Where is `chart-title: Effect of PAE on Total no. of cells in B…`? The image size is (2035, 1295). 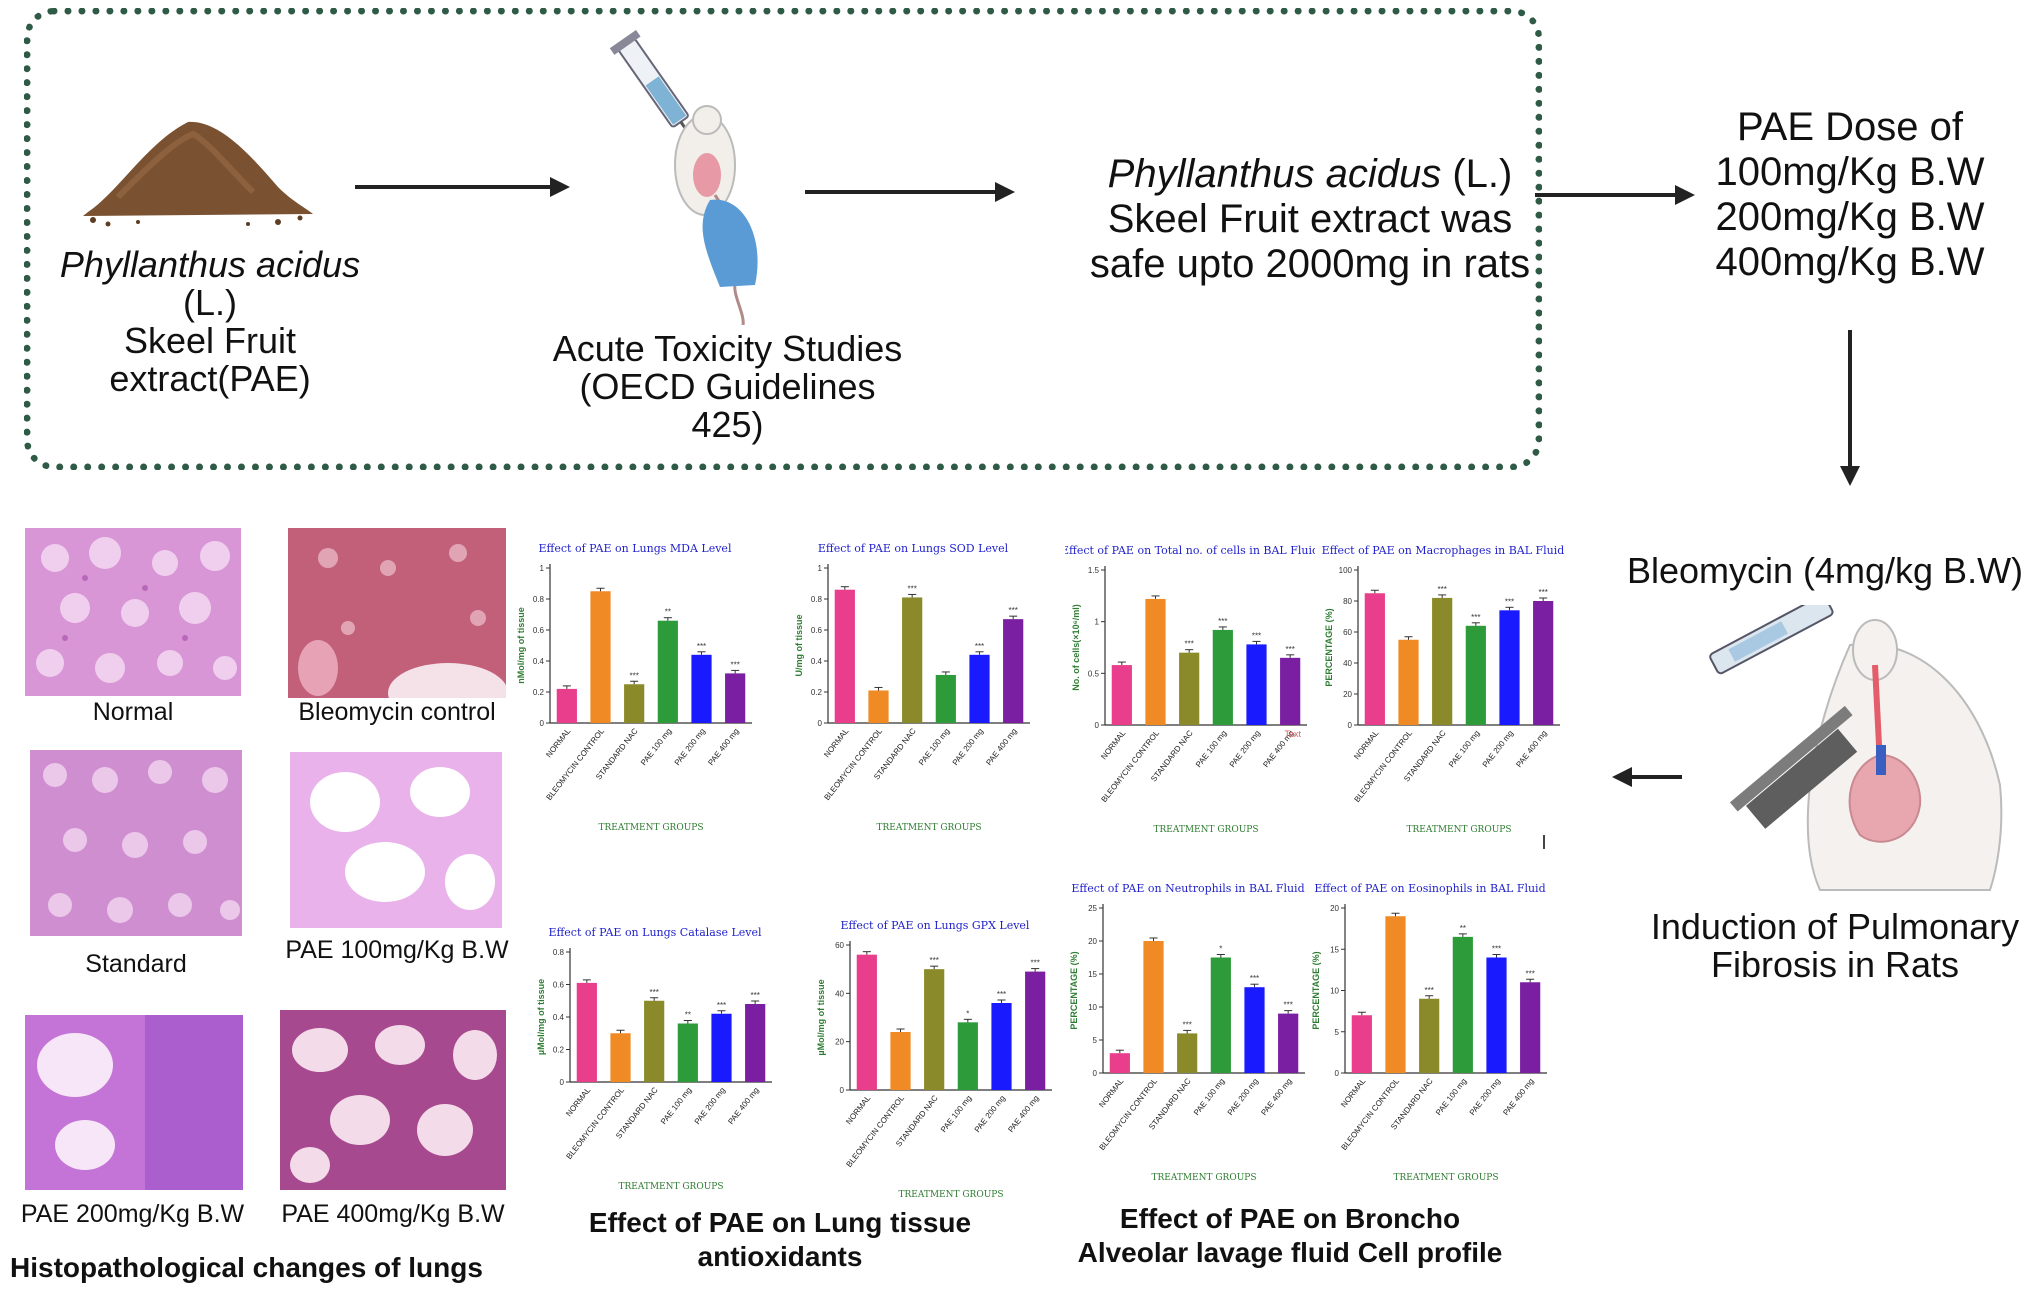
chart-title: Effect of PAE on Total no. of cells in B… is located at coordinates (1190, 550).